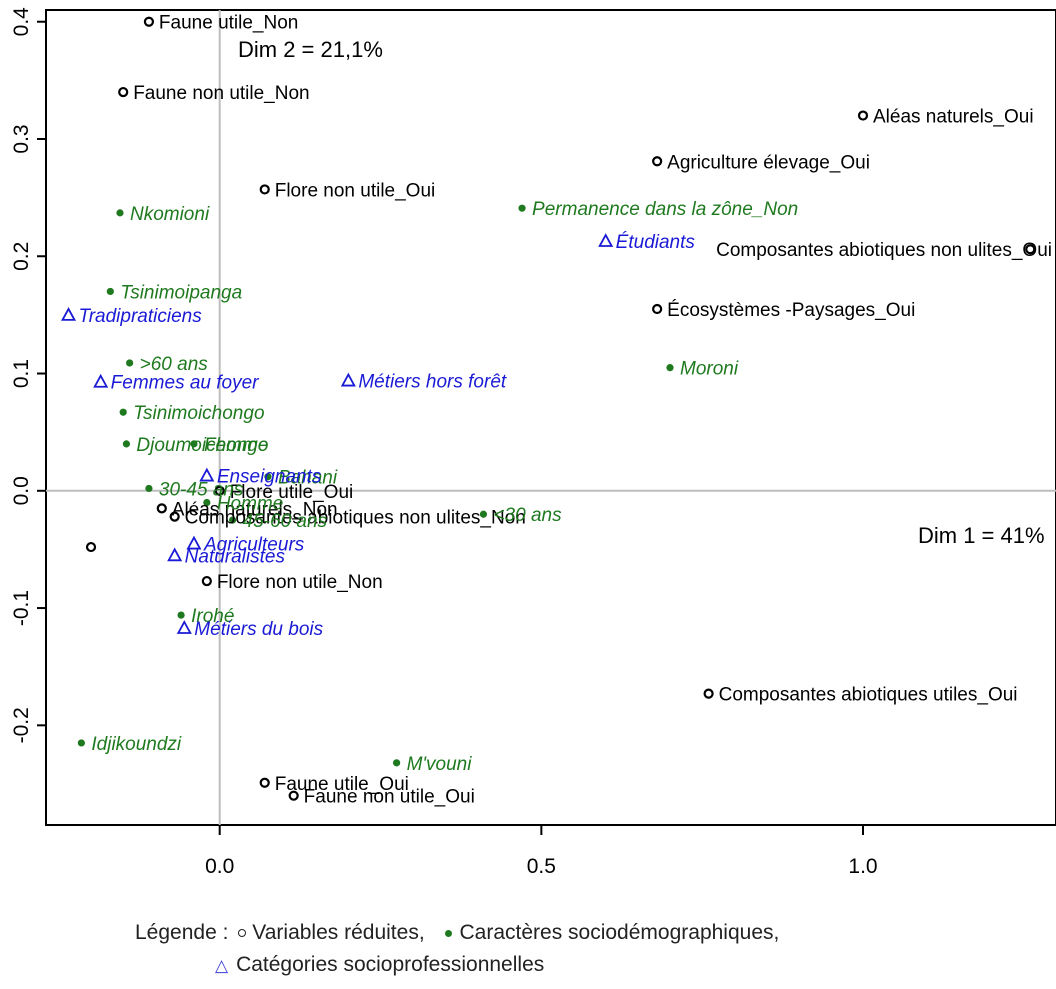 The image size is (1056, 989). What do you see at coordinates (527, 515) in the screenshot?
I see `point-label: <30 ans` at bounding box center [527, 515].